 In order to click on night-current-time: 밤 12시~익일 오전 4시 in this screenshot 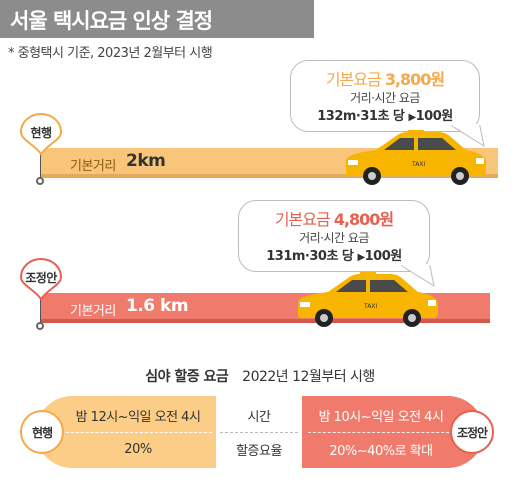, I will do `click(138, 417)`.